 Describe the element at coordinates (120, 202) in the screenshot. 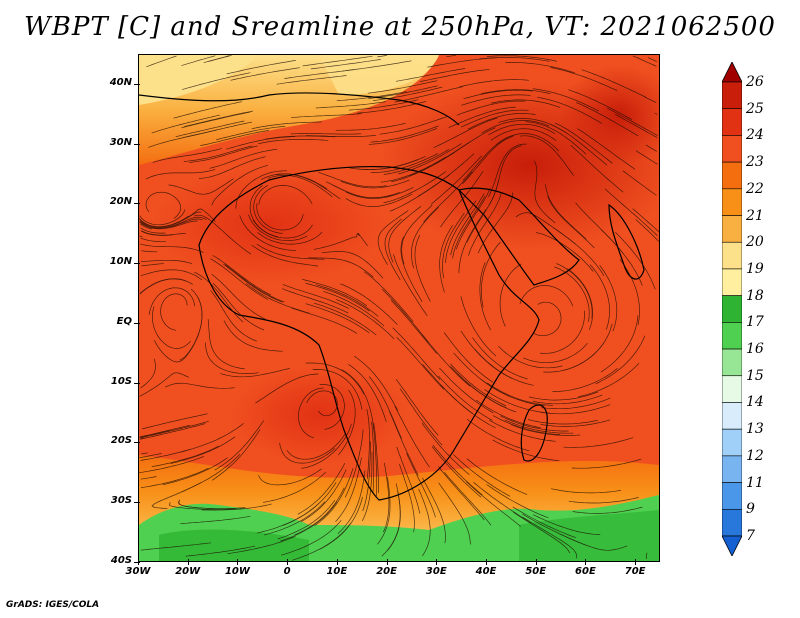

I see `lat-tick-label: 20N` at that location.